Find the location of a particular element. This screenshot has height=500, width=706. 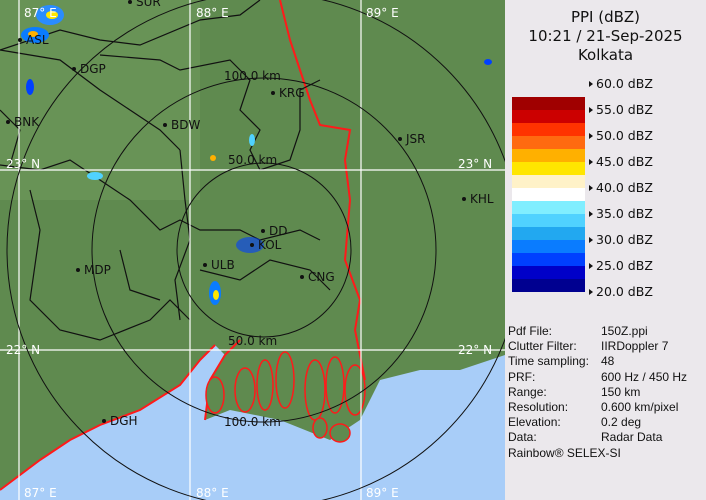

info-row: Elevation: 0.2 deg is located at coordinates (574, 422).